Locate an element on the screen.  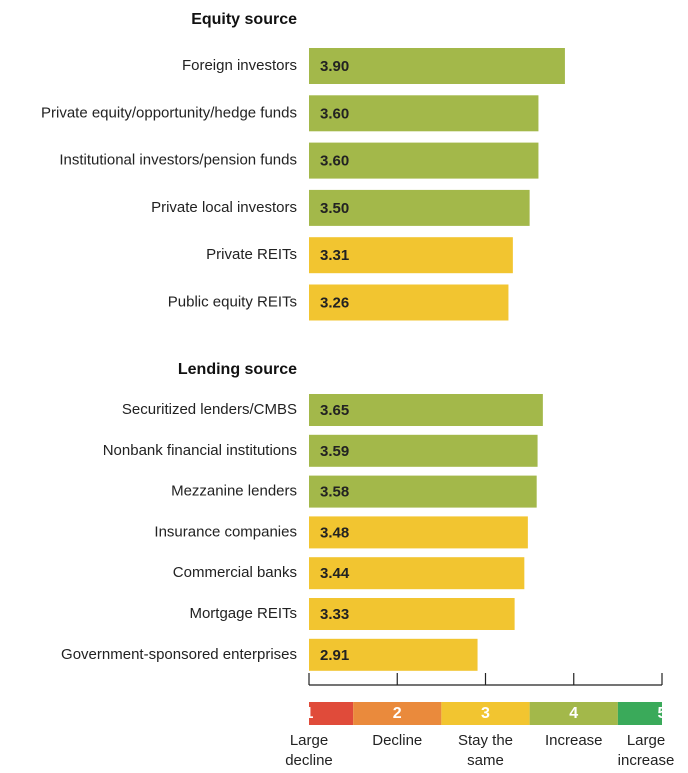
scale-label: Decline is located at coordinates (397, 740).